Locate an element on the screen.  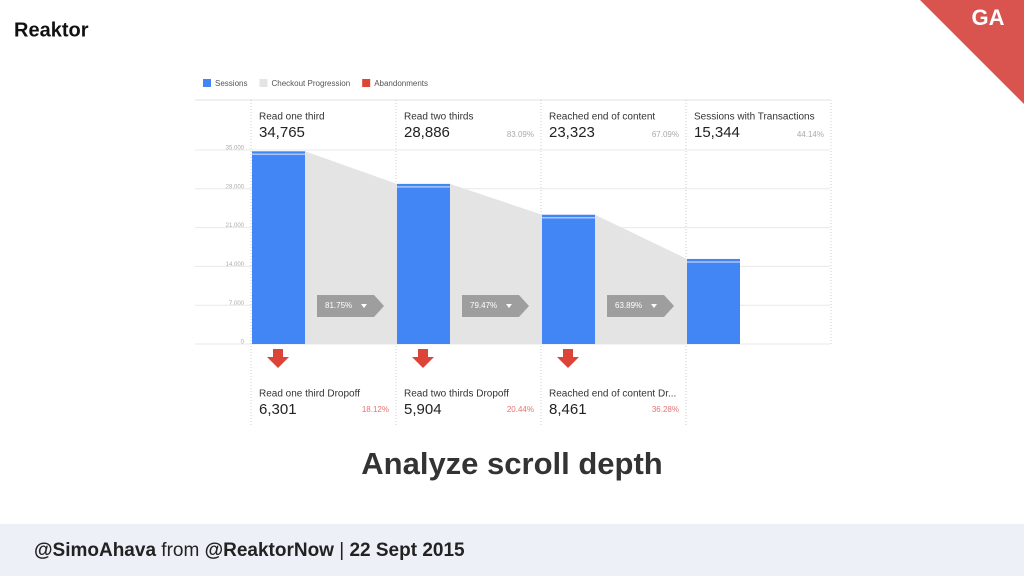
slide-title: Analyze scroll depth is located at coordinates (511, 463).